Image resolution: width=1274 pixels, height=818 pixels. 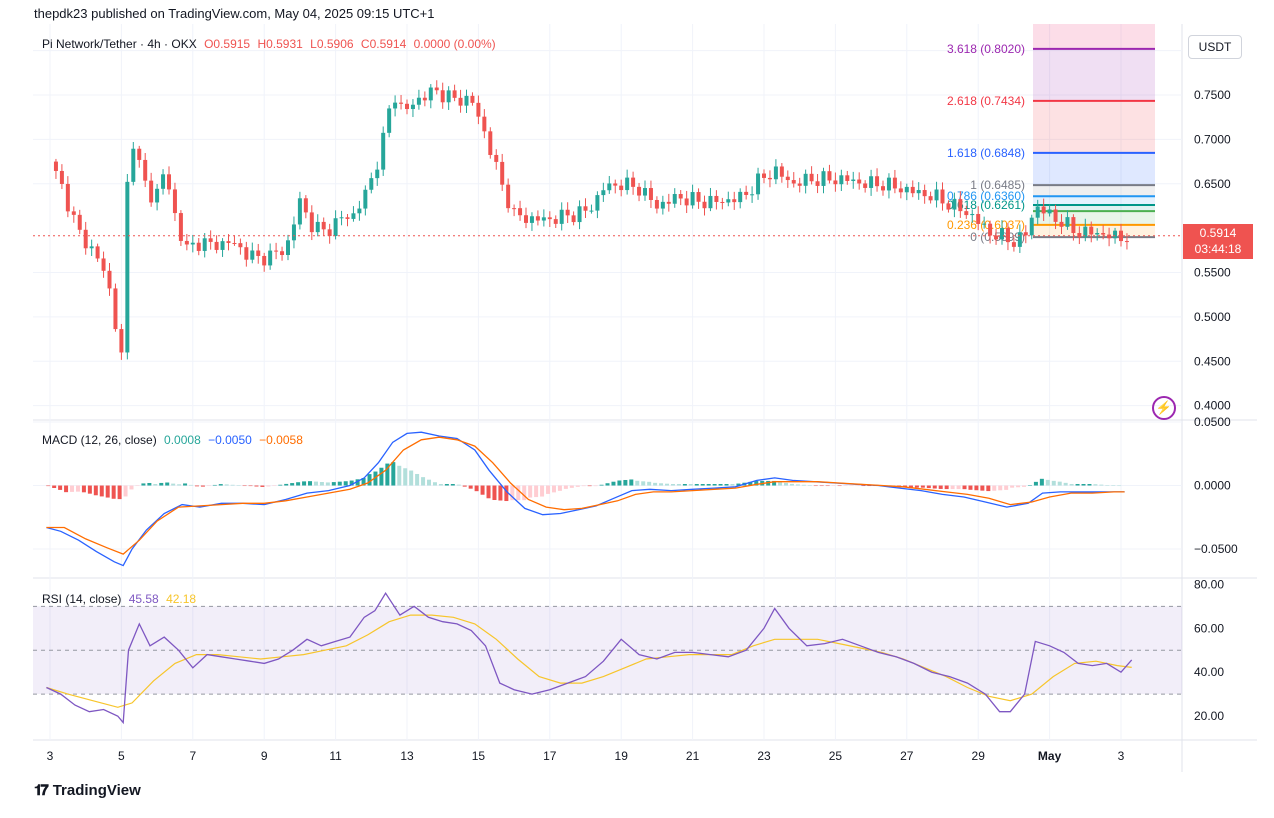 What do you see at coordinates (281, 440) in the screenshot?
I see `macd-signal-value: −0.0058` at bounding box center [281, 440].